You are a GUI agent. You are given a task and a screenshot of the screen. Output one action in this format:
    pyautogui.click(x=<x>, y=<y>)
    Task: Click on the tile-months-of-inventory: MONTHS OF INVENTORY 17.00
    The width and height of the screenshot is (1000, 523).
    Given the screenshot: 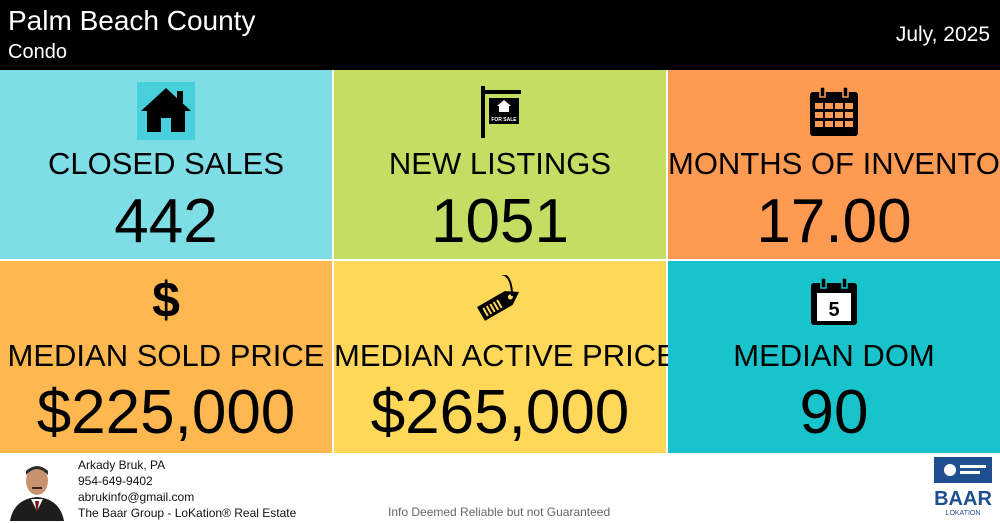 What is the action you would take?
    pyautogui.click(x=834, y=164)
    